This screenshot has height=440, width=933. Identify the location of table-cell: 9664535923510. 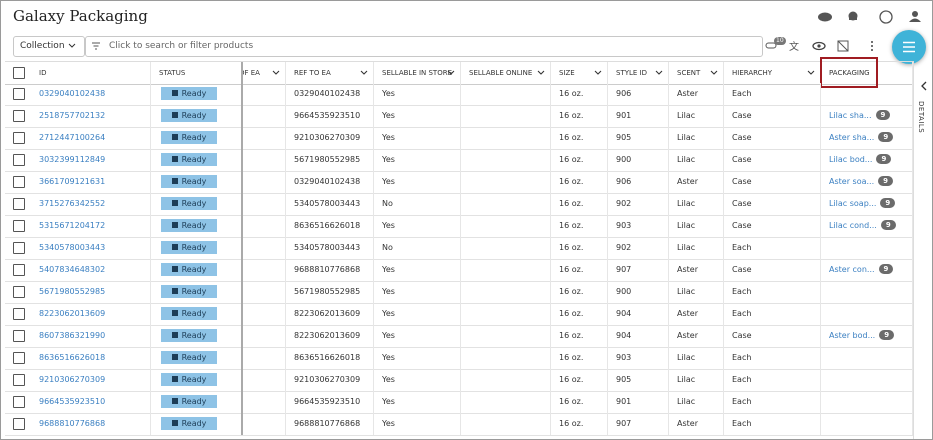
(330, 116).